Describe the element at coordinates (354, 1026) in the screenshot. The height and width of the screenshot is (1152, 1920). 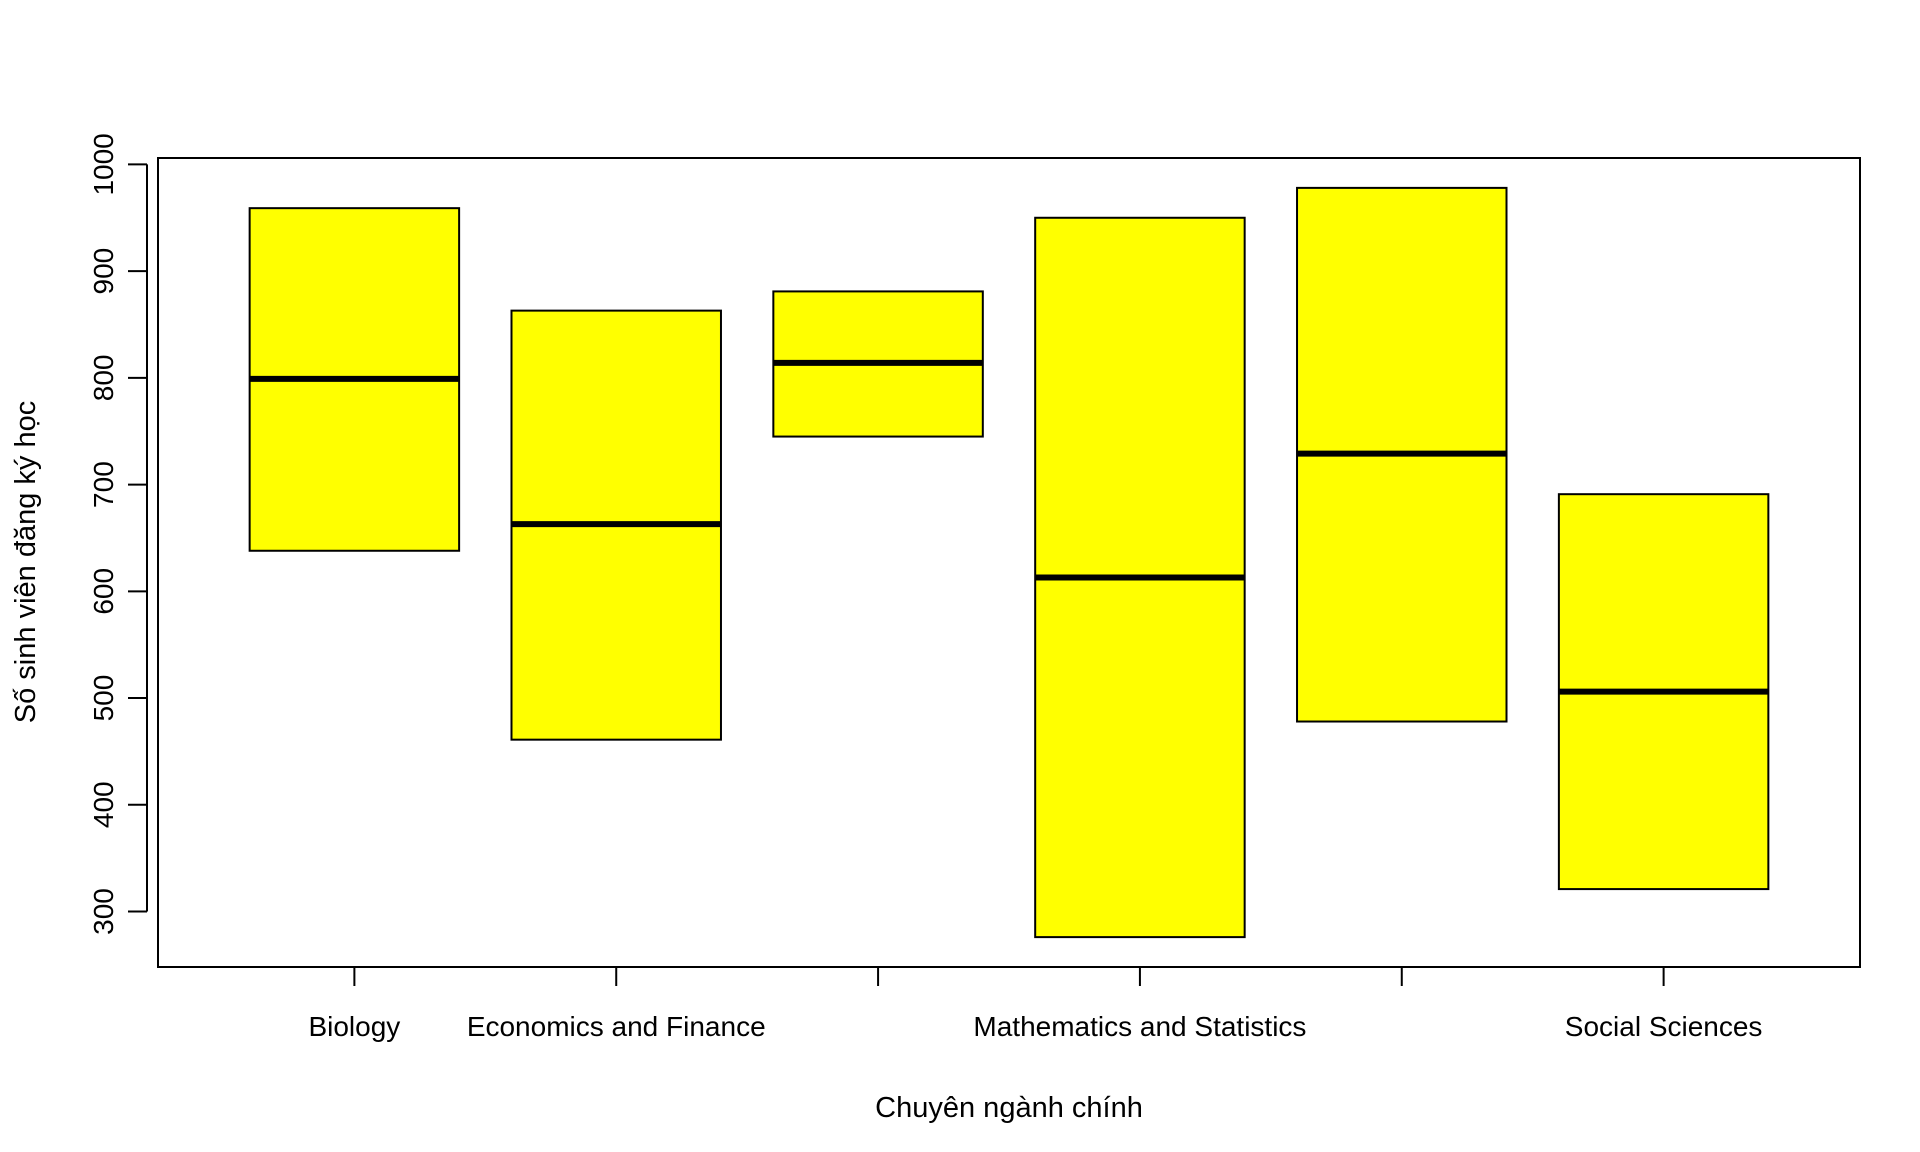
I see `x-tick-label: Biology` at that location.